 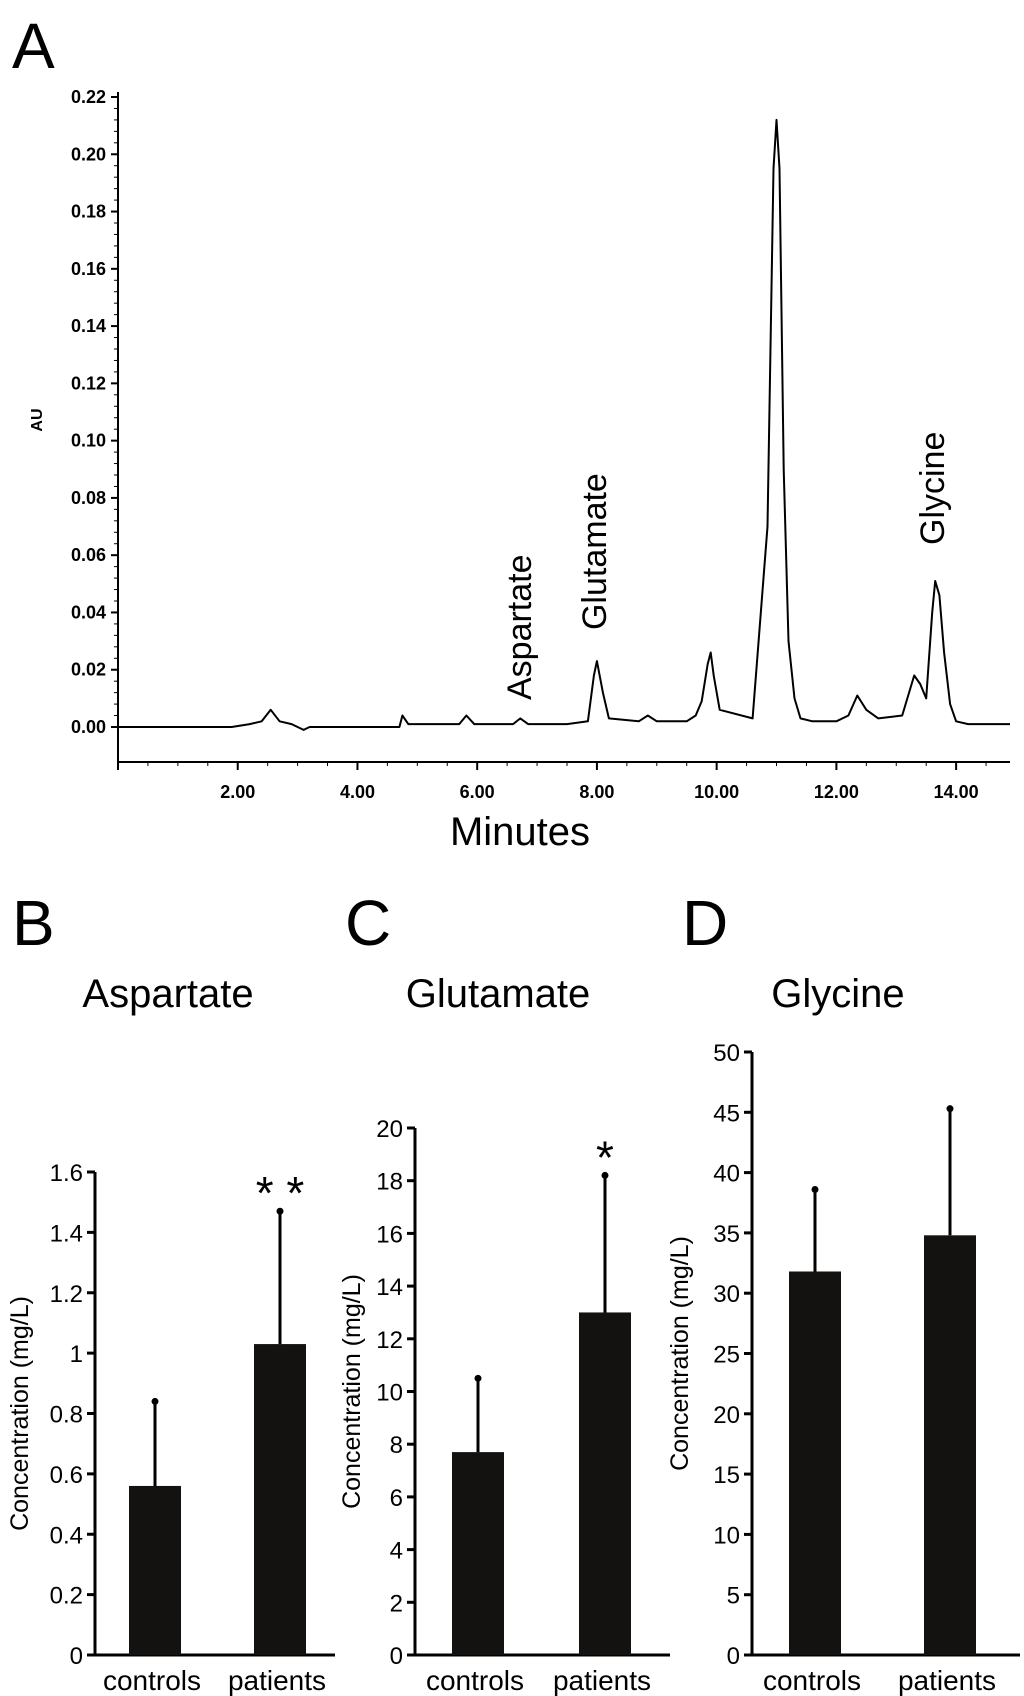 I want to click on chart-title: Aspartate, so click(x=167, y=994).